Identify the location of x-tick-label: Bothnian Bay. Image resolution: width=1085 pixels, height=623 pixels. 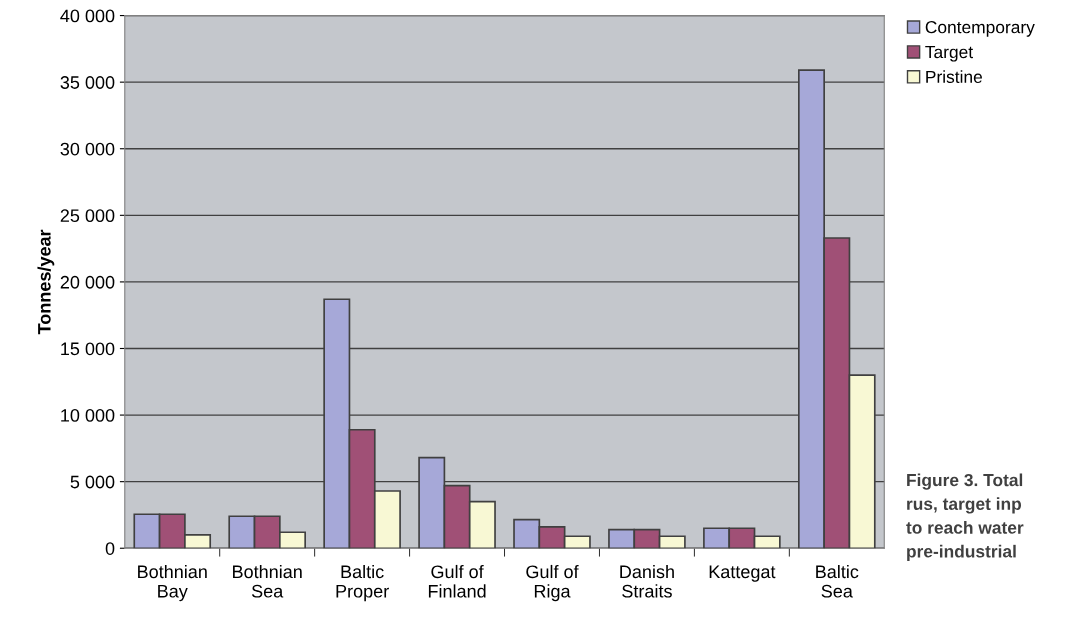
(172, 583).